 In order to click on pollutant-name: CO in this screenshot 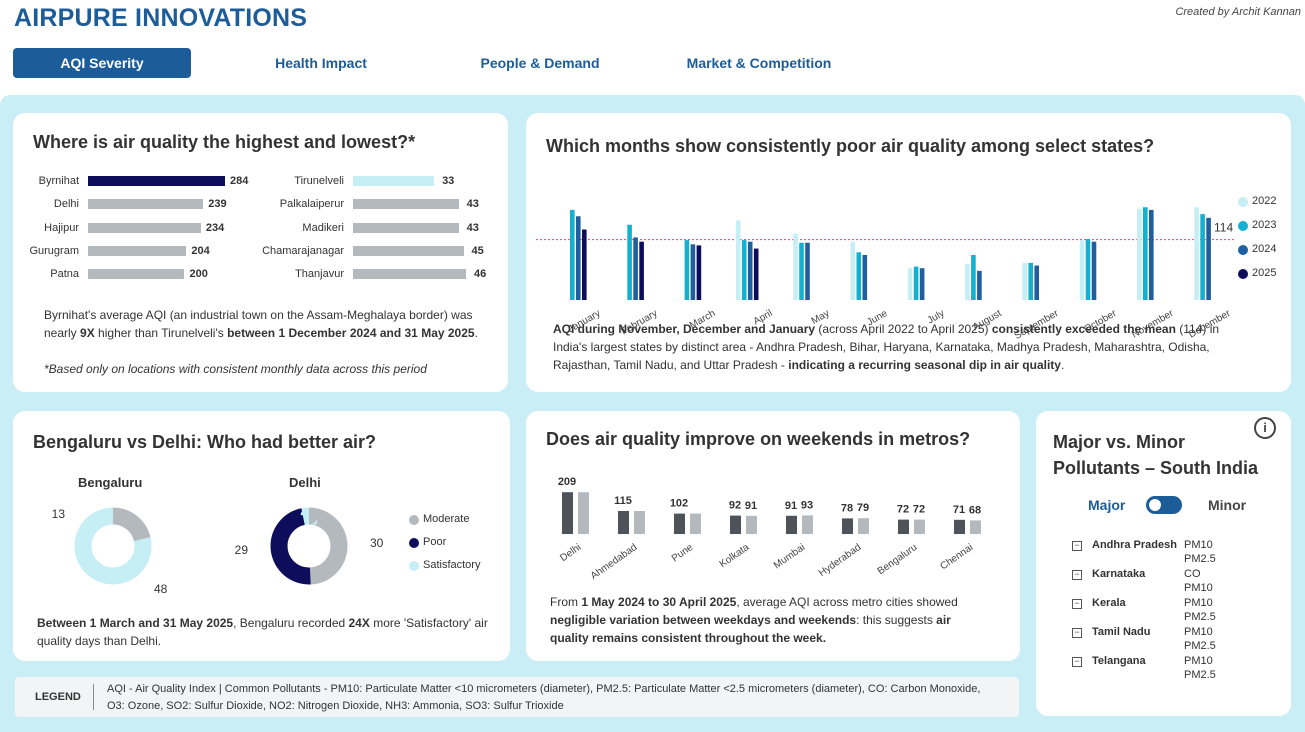, I will do `click(1192, 574)`.